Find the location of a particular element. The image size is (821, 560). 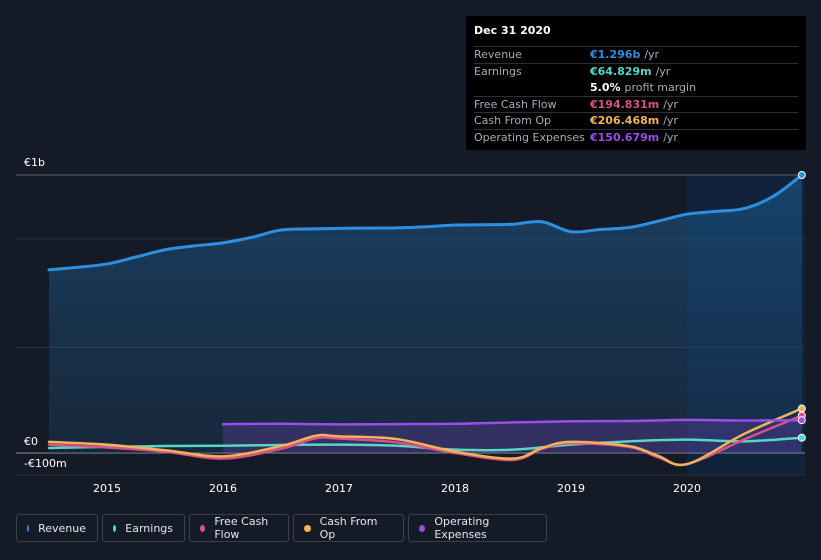

earnings-dot-icon is located at coordinates (115, 528).